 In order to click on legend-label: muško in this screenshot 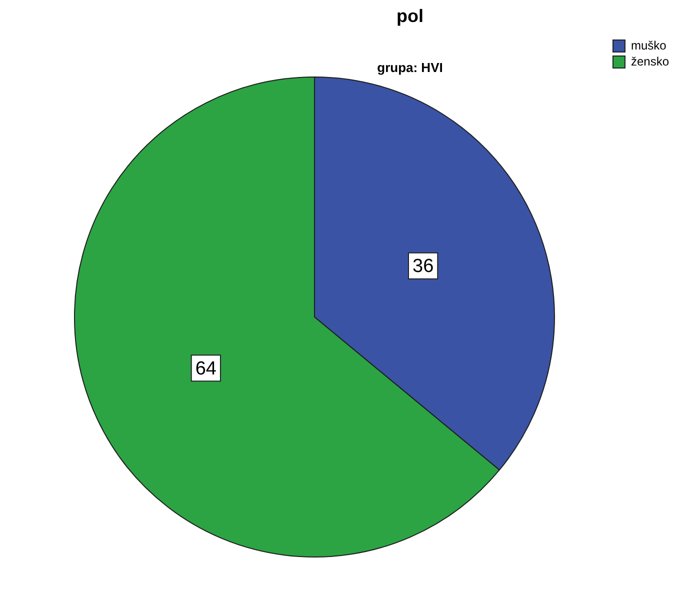, I will do `click(648, 45)`.